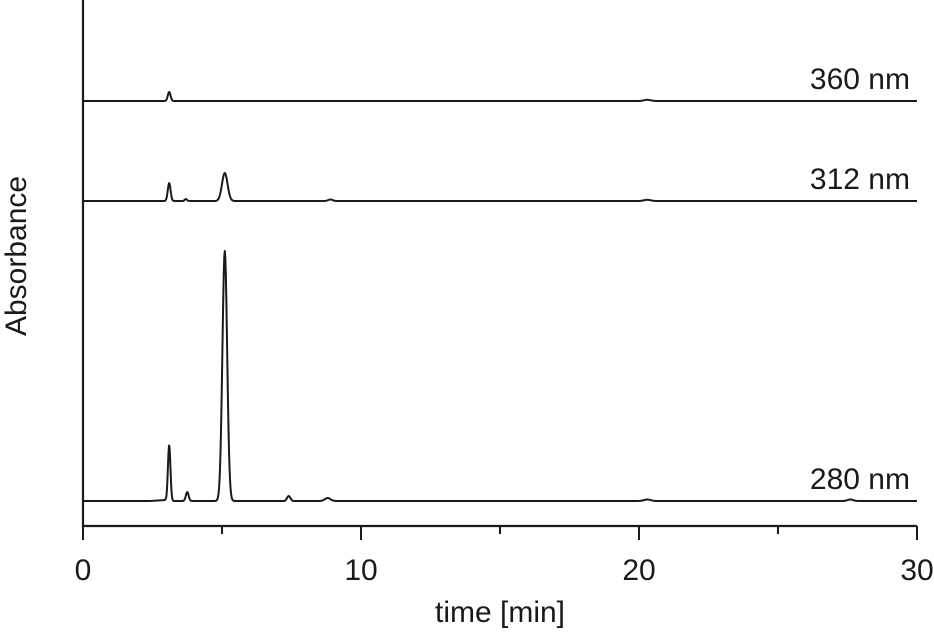 This screenshot has width=934, height=632. Describe the element at coordinates (860, 179) in the screenshot. I see `series-label: 312 nm` at that location.